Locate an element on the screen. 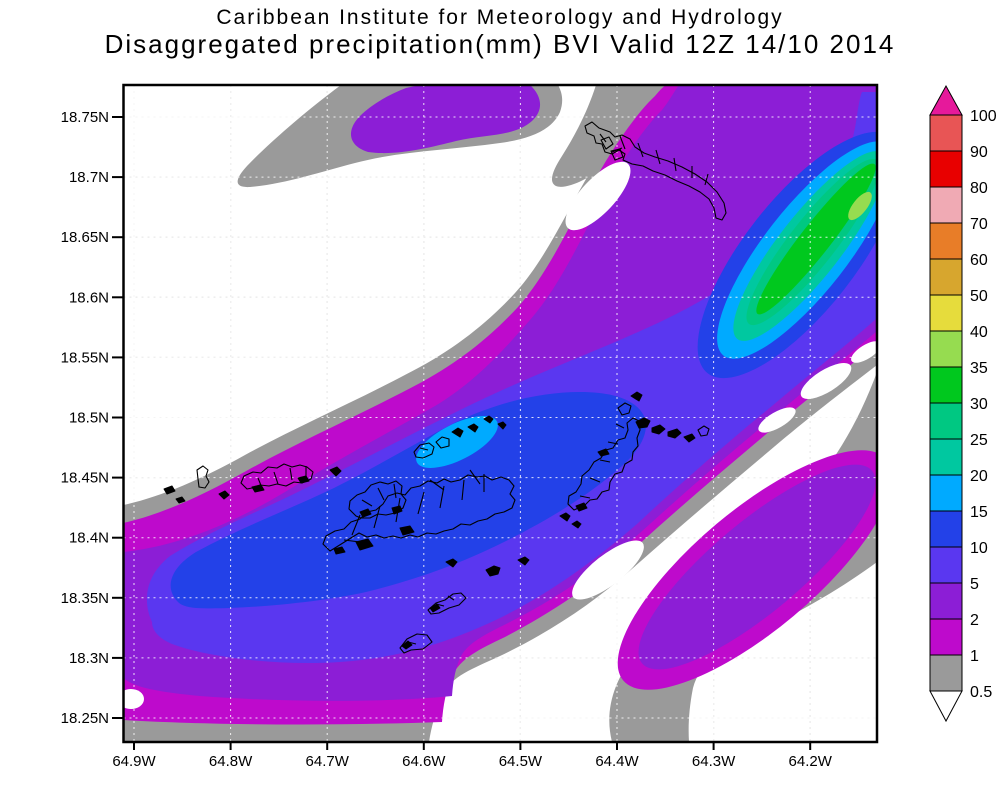 This screenshot has height=800, width=1000. y-axis-label: 18.45N is located at coordinates (85, 478).